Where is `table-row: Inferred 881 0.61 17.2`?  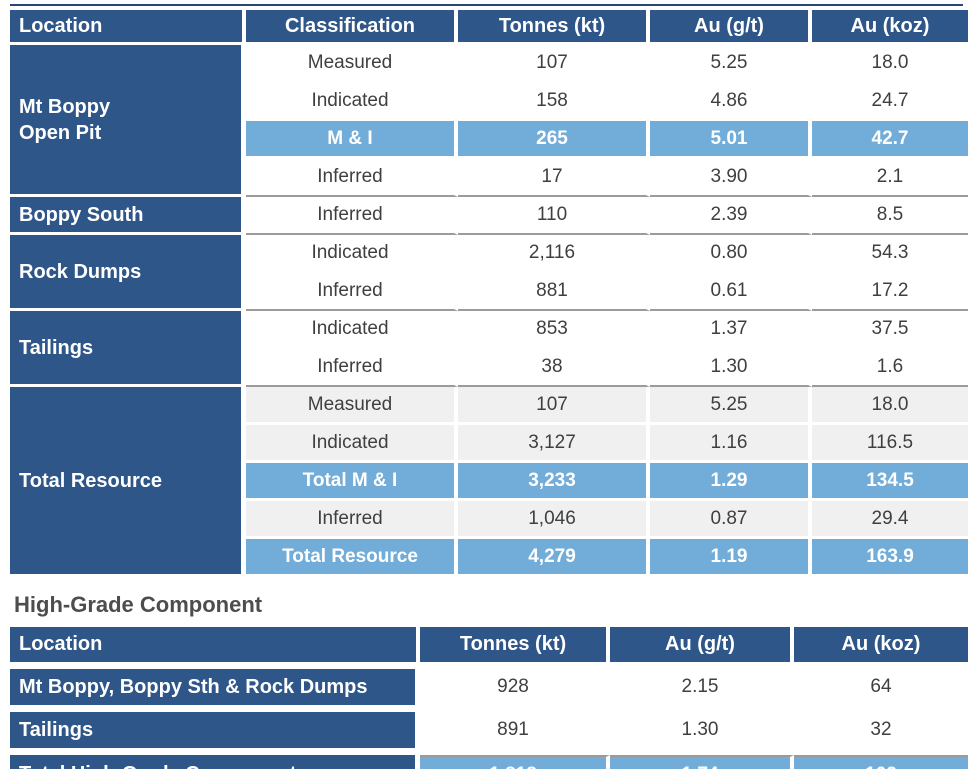 table-row: Inferred 881 0.61 17.2 is located at coordinates (489, 292).